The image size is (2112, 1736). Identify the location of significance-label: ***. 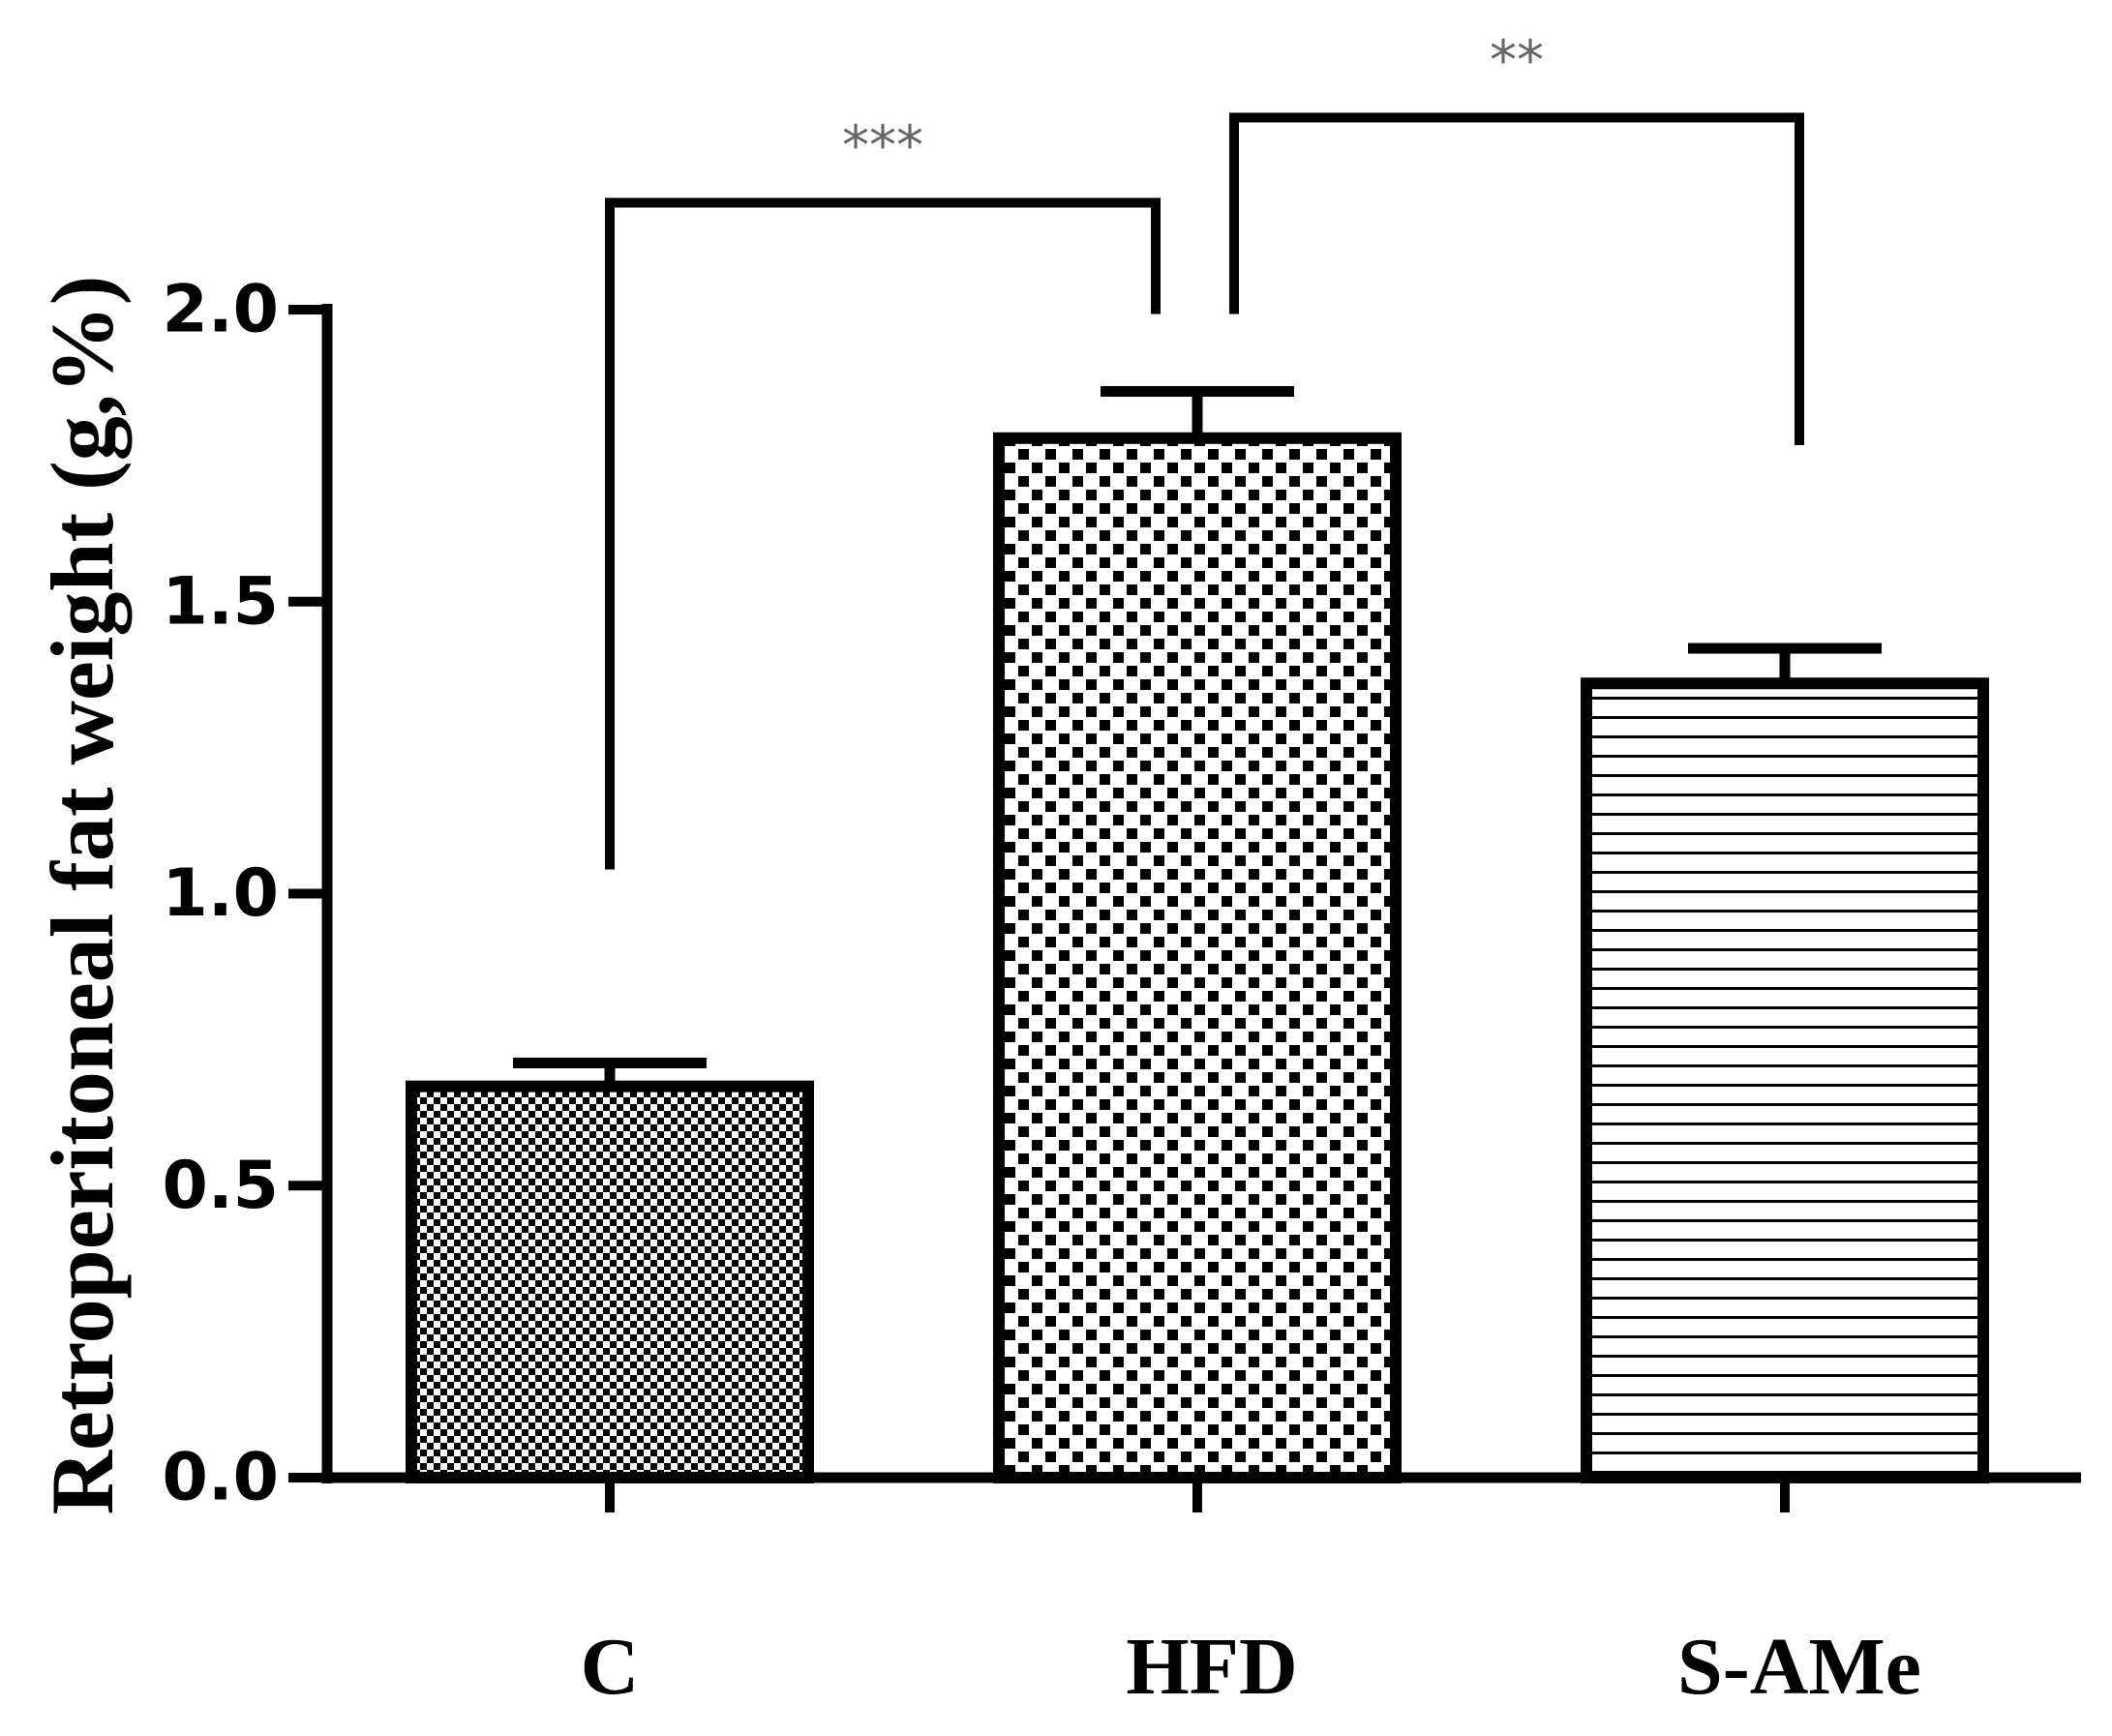
(883, 145).